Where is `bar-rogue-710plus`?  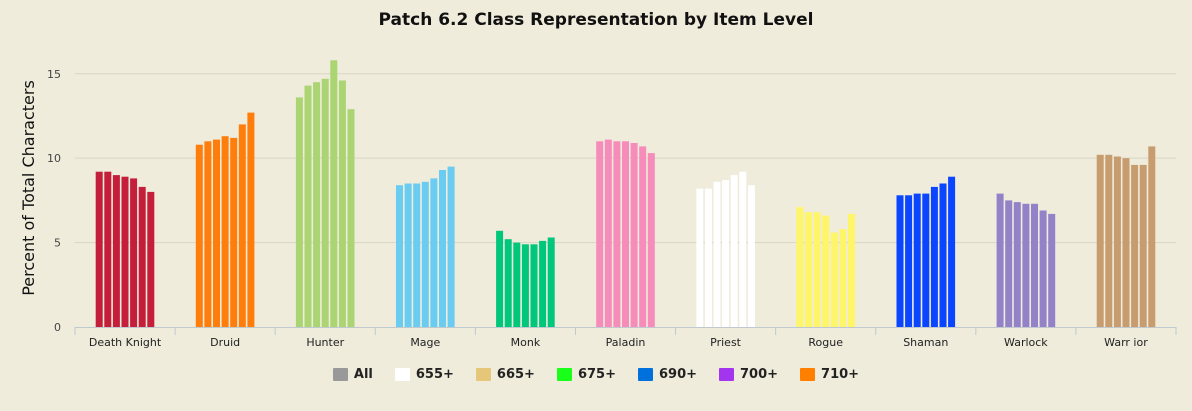
bar-rogue-710plus is located at coordinates (851, 270).